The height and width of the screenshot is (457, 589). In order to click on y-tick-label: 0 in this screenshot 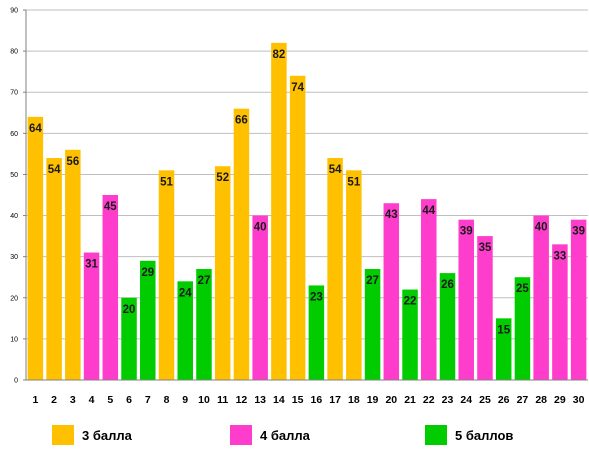, I will do `click(16, 381)`.